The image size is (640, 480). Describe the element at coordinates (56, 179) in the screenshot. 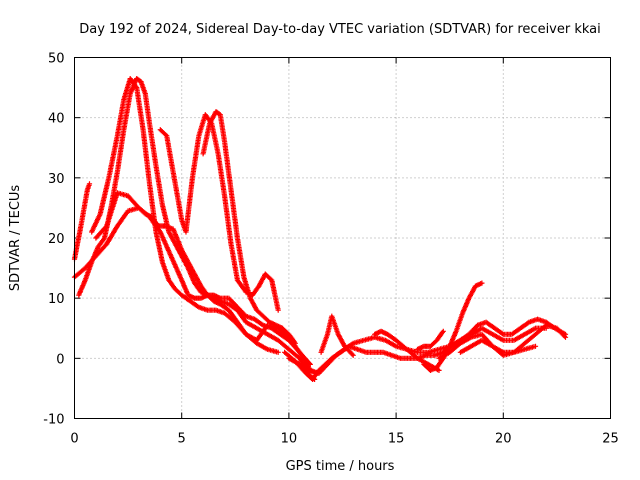

I see `y-tick-label: 30` at that location.